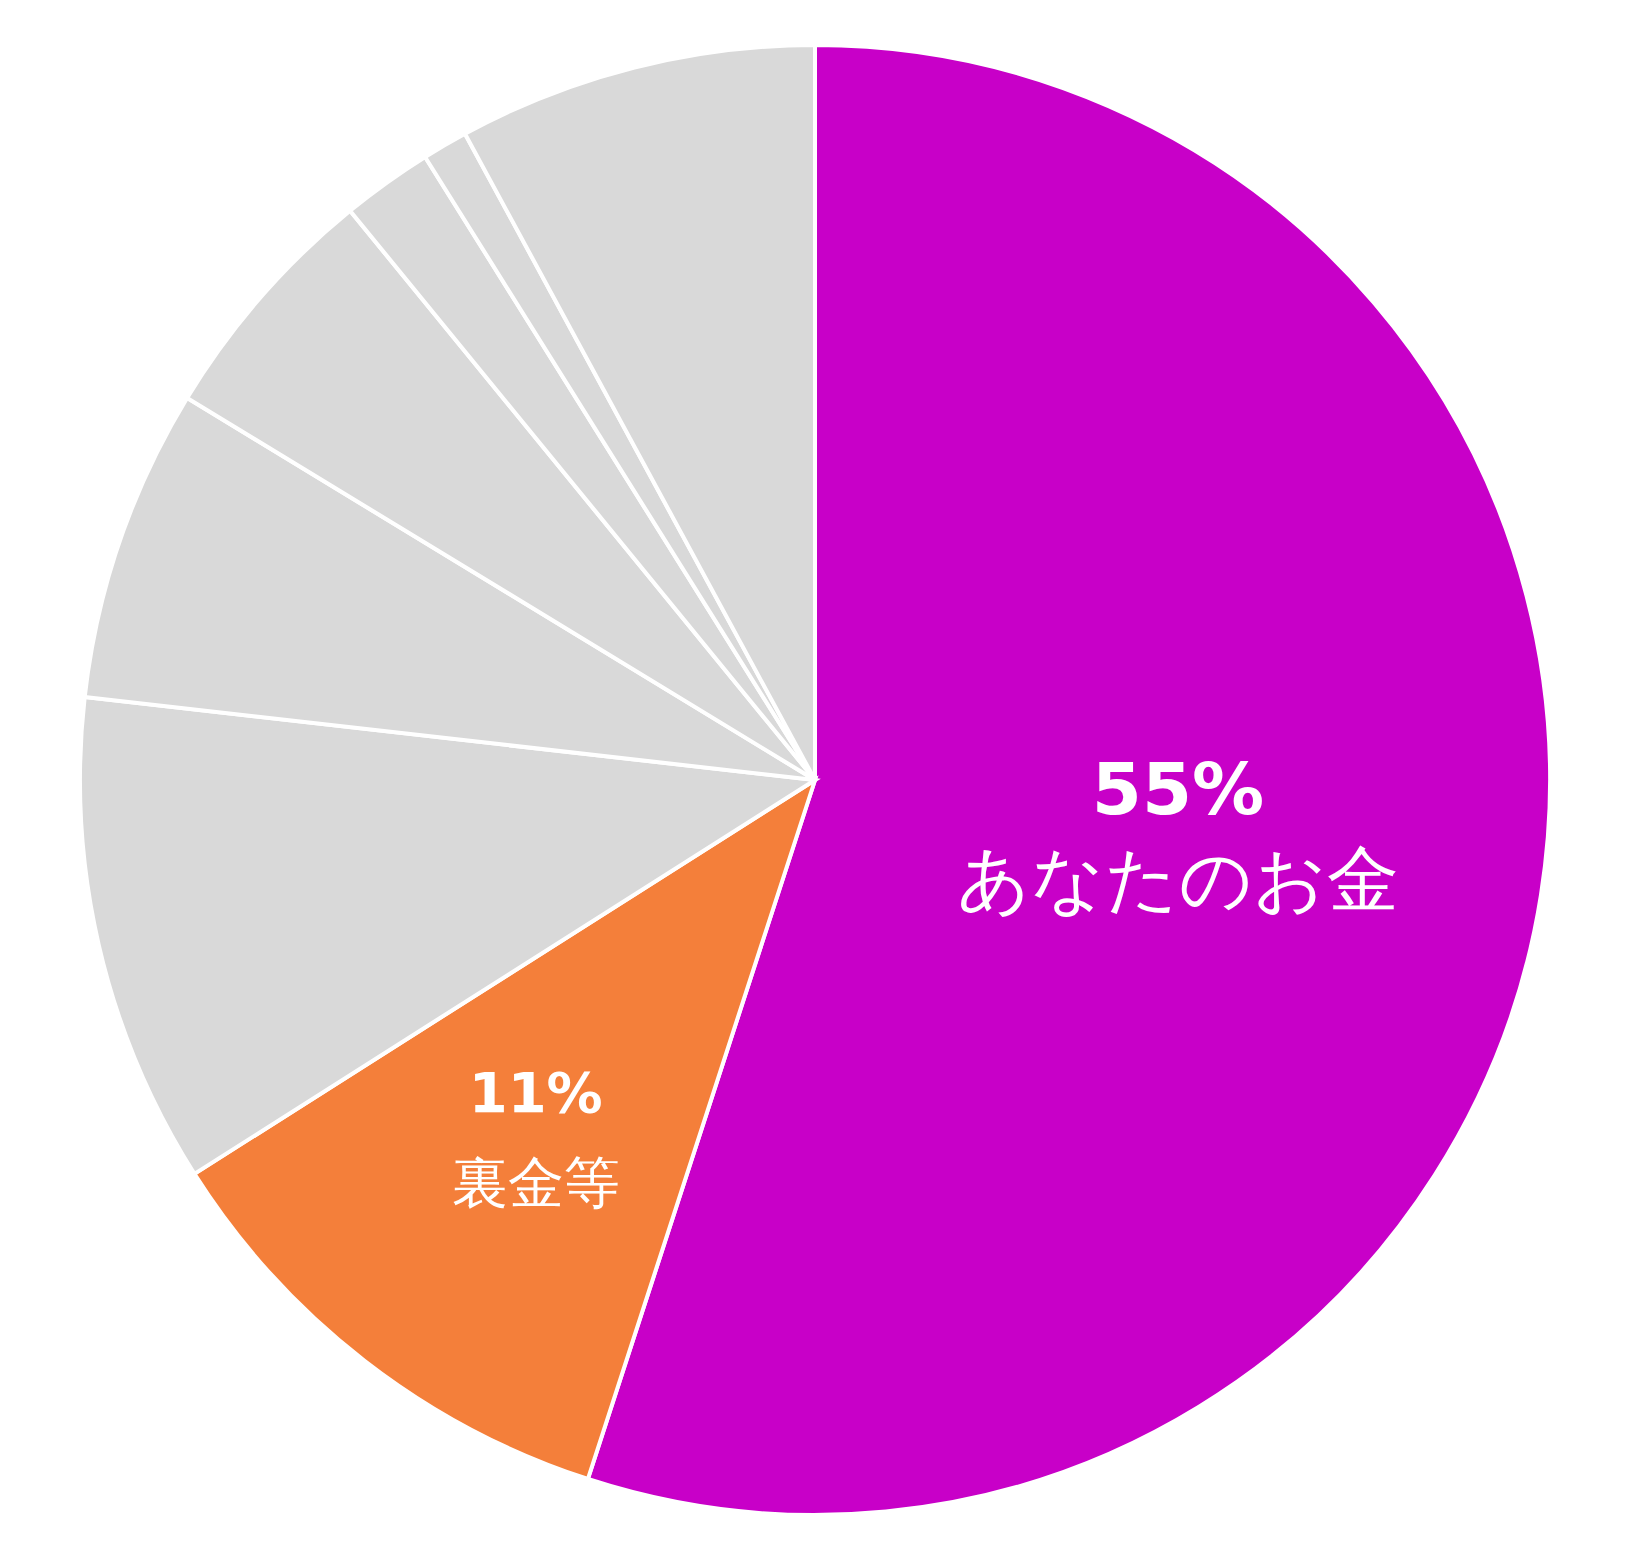 This screenshot has height=1560, width=1630. I want to click on data-label: 55%, so click(1178, 789).